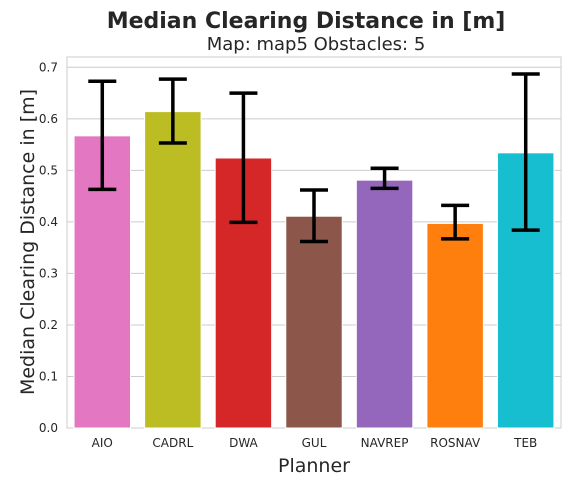 This screenshot has height=486, width=573. What do you see at coordinates (455, 222) in the screenshot?
I see `error-bar-rosnav` at bounding box center [455, 222].